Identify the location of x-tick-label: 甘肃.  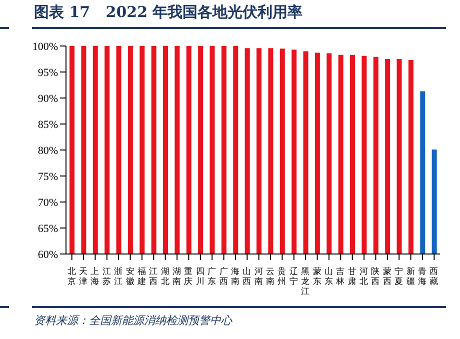
(352, 276).